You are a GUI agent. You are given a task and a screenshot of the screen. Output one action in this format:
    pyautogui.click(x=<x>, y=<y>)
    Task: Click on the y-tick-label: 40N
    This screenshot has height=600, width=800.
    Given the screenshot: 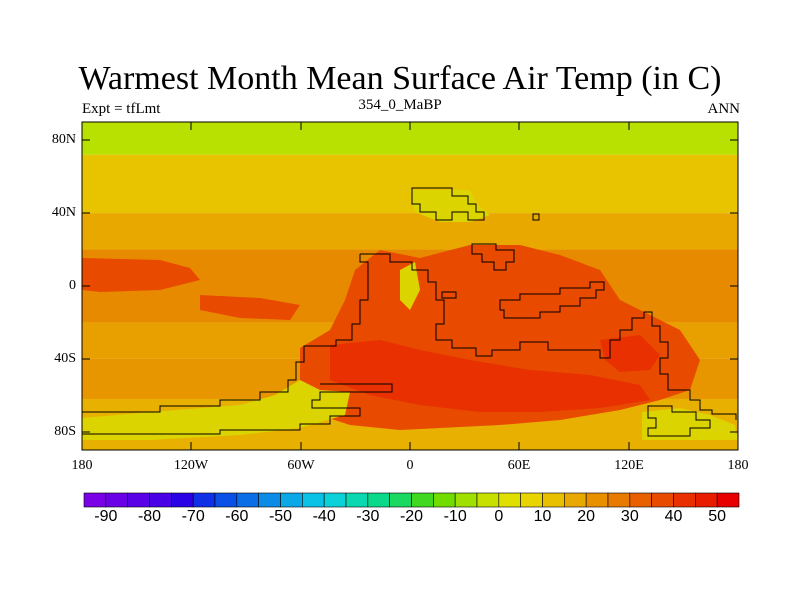 What is the action you would take?
    pyautogui.click(x=63, y=212)
    